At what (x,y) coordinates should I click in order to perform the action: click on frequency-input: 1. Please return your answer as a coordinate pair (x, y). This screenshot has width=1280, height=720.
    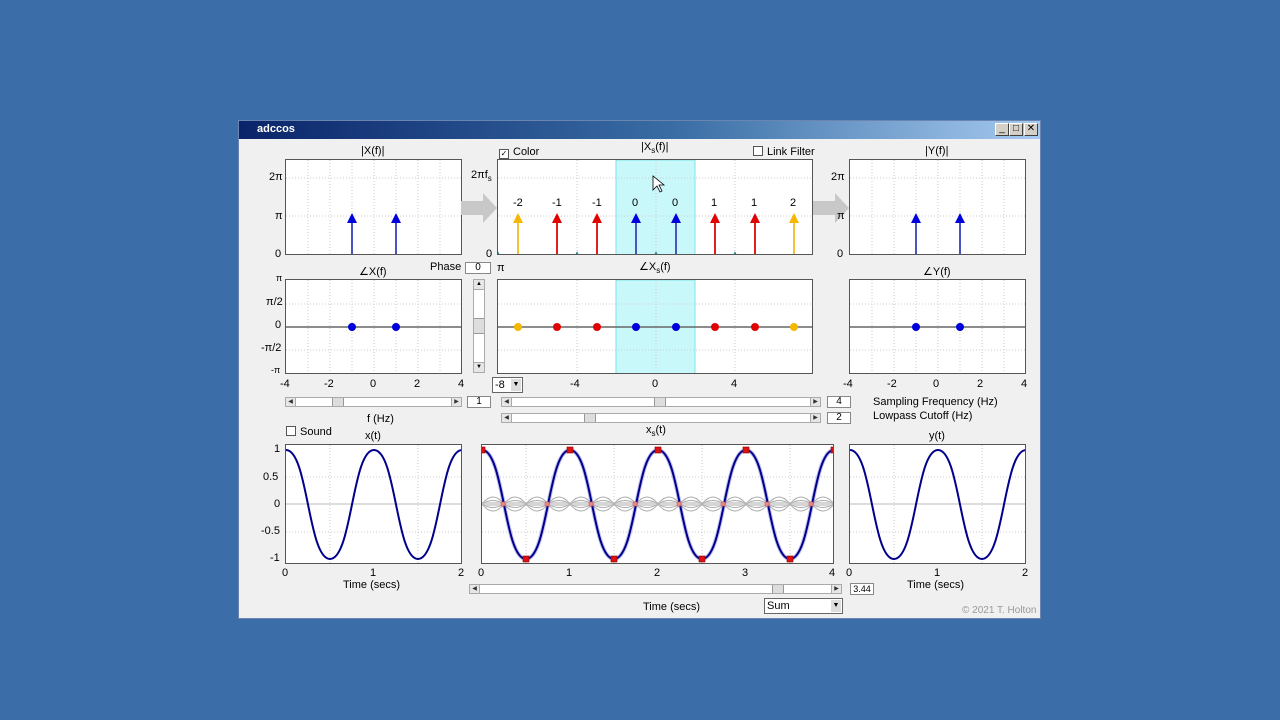
    Looking at the image, I should click on (479, 402).